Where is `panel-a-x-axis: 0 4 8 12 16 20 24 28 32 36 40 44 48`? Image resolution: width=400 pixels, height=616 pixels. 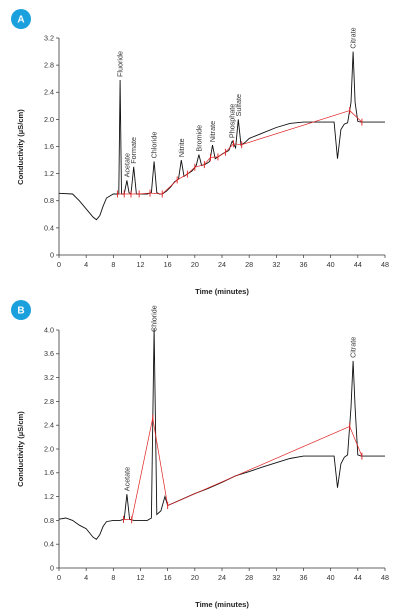 panel-a-x-axis: 0 4 8 12 16 20 24 28 32 36 40 44 48 is located at coordinates (223, 261).